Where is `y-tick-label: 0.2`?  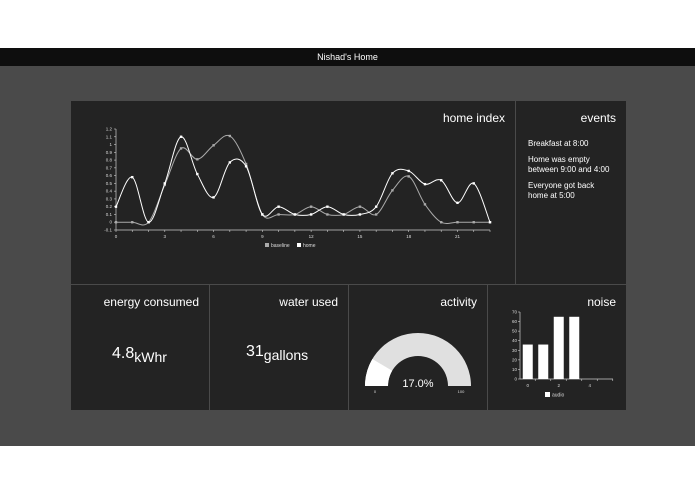
y-tick-label: 0.2 is located at coordinates (109, 206).